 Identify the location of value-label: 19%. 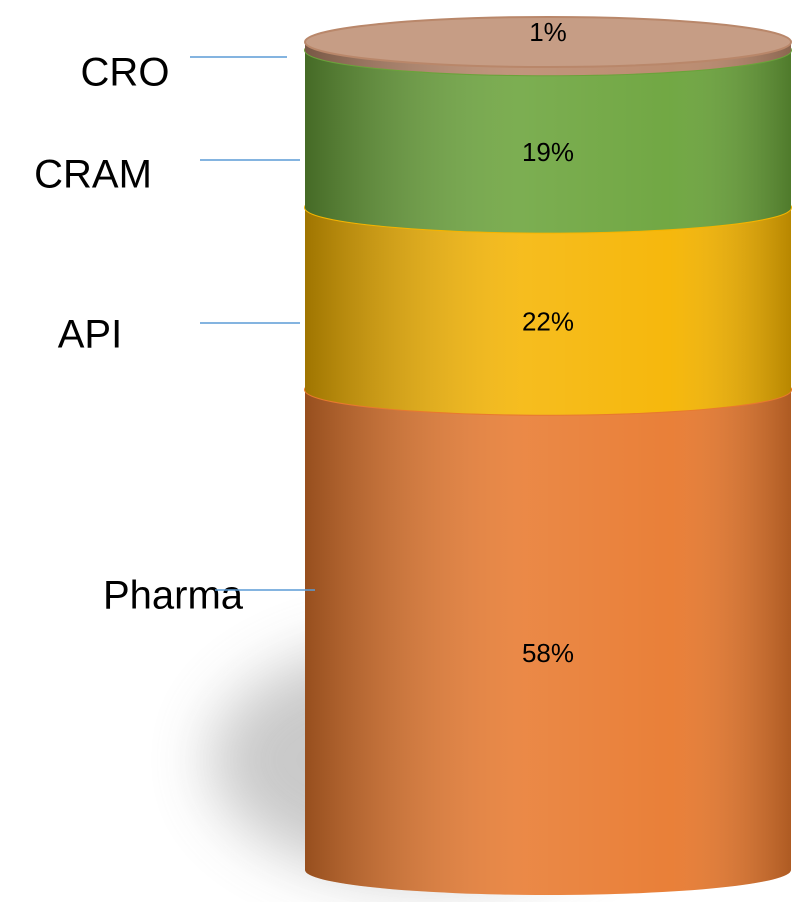
(548, 152).